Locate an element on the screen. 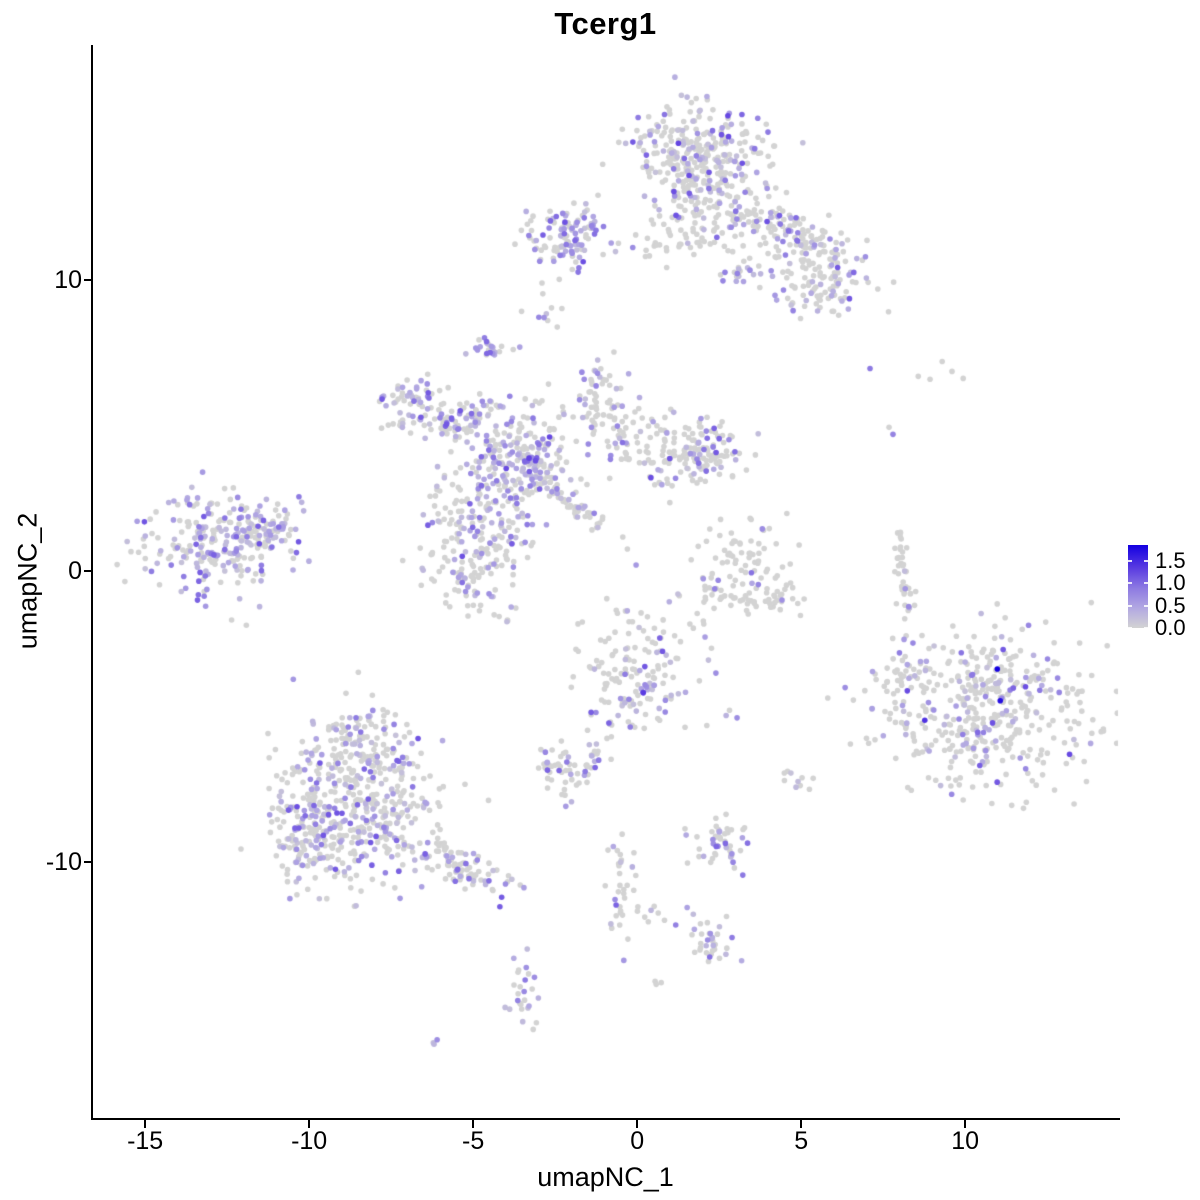 The height and width of the screenshot is (1200, 1200). colorbar-tick-label: 0.0 is located at coordinates (1170, 627).